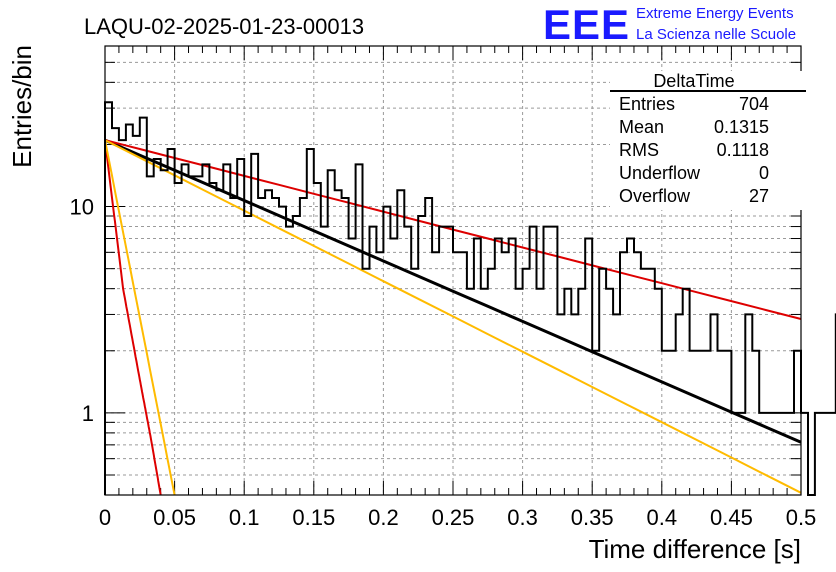  I want to click on x-tick-label: 0.05, so click(174, 517).